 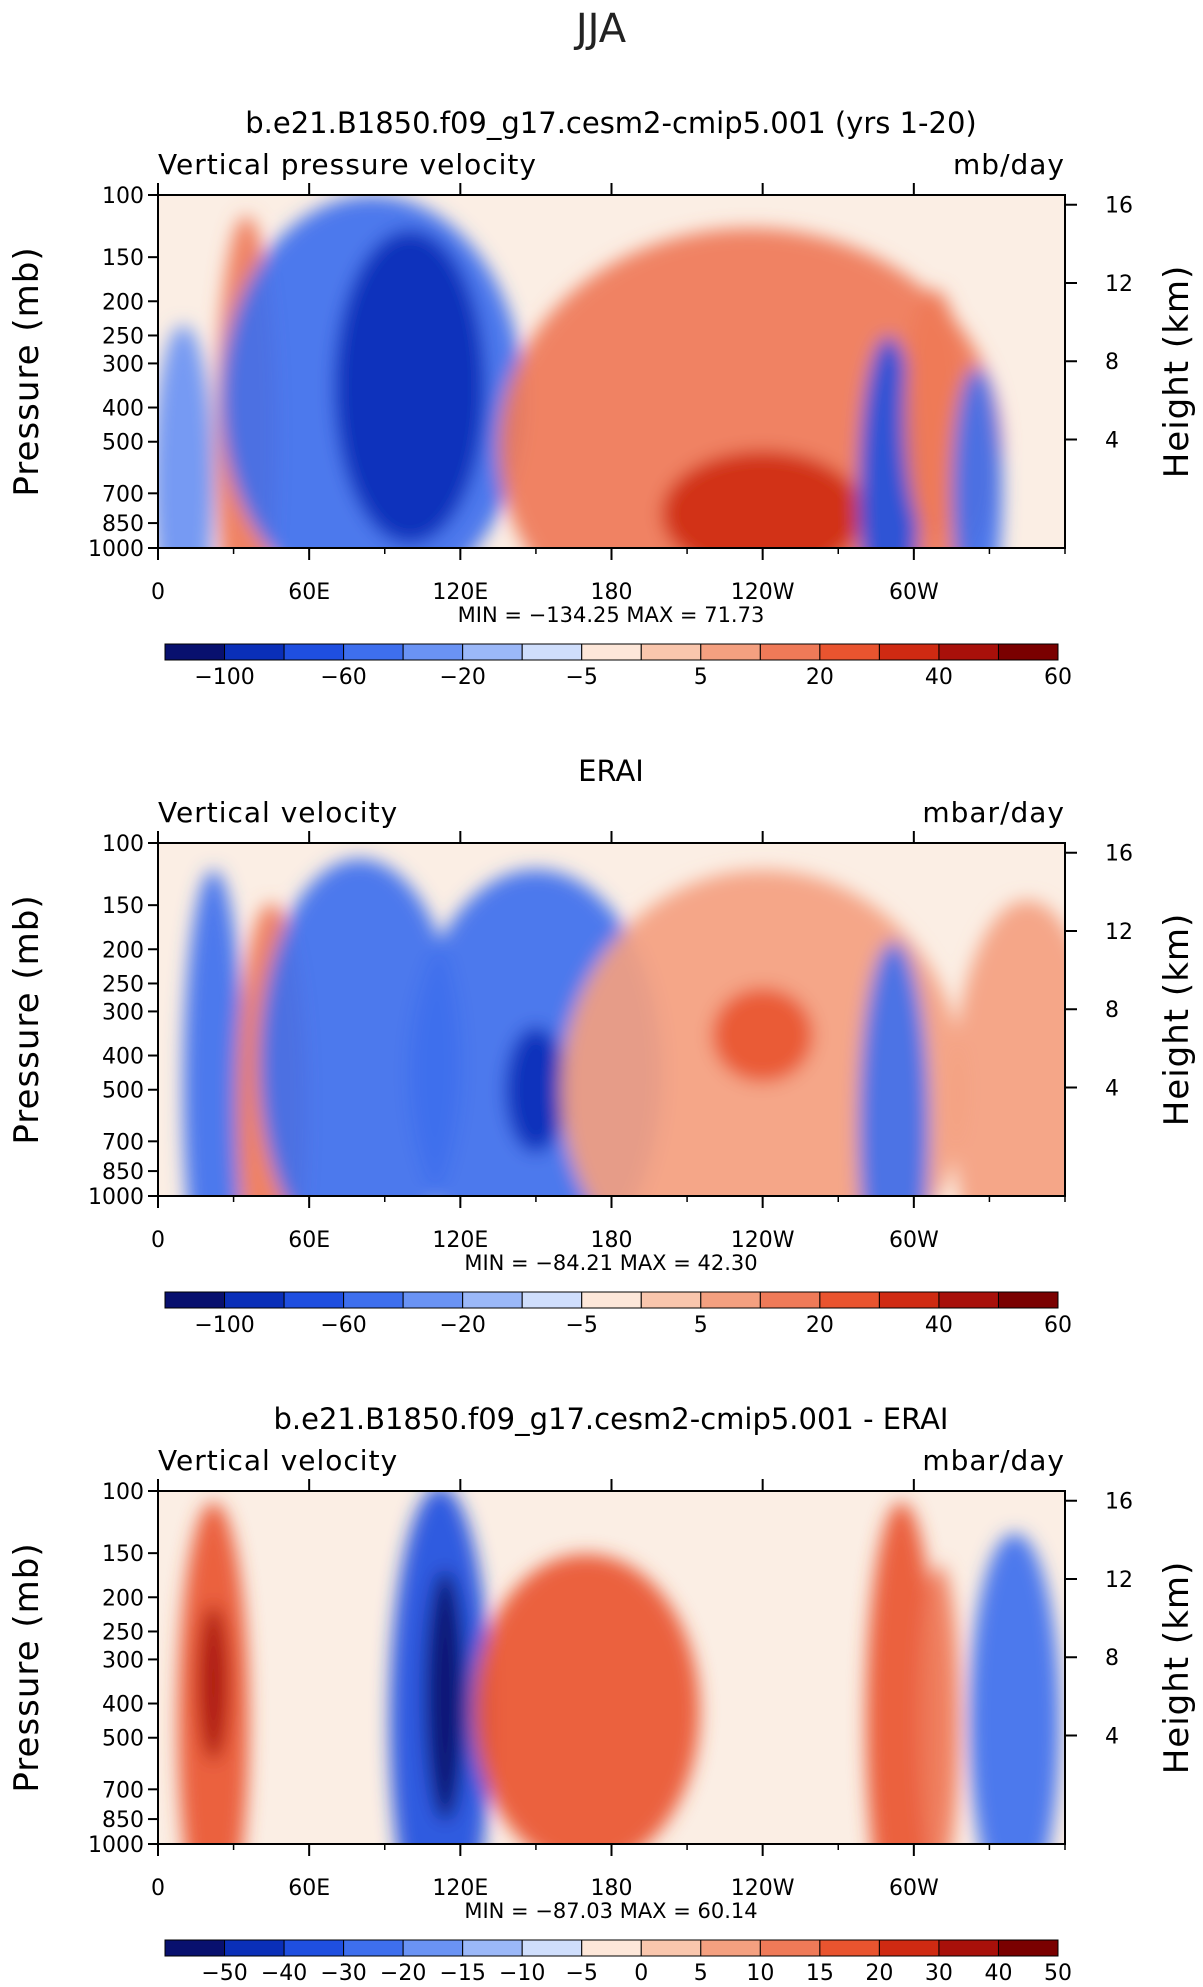 What do you see at coordinates (993, 812) in the screenshot?
I see `panel-units-label: mbar/day` at bounding box center [993, 812].